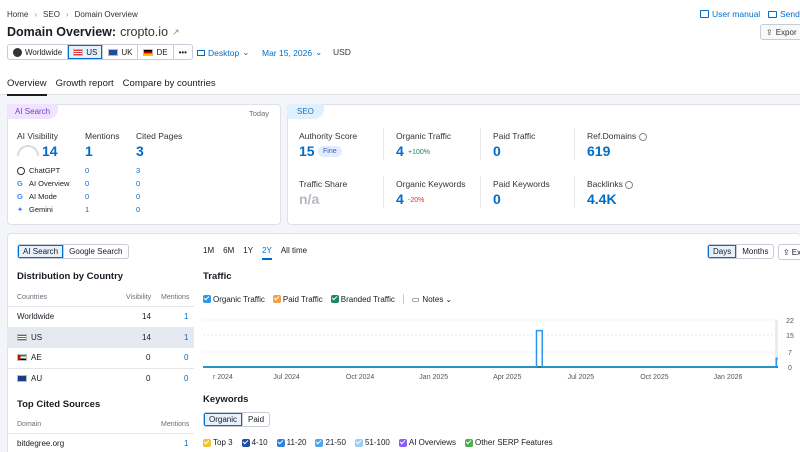  What do you see at coordinates (22, 378) in the screenshot?
I see `au-flag-icon` at bounding box center [22, 378].